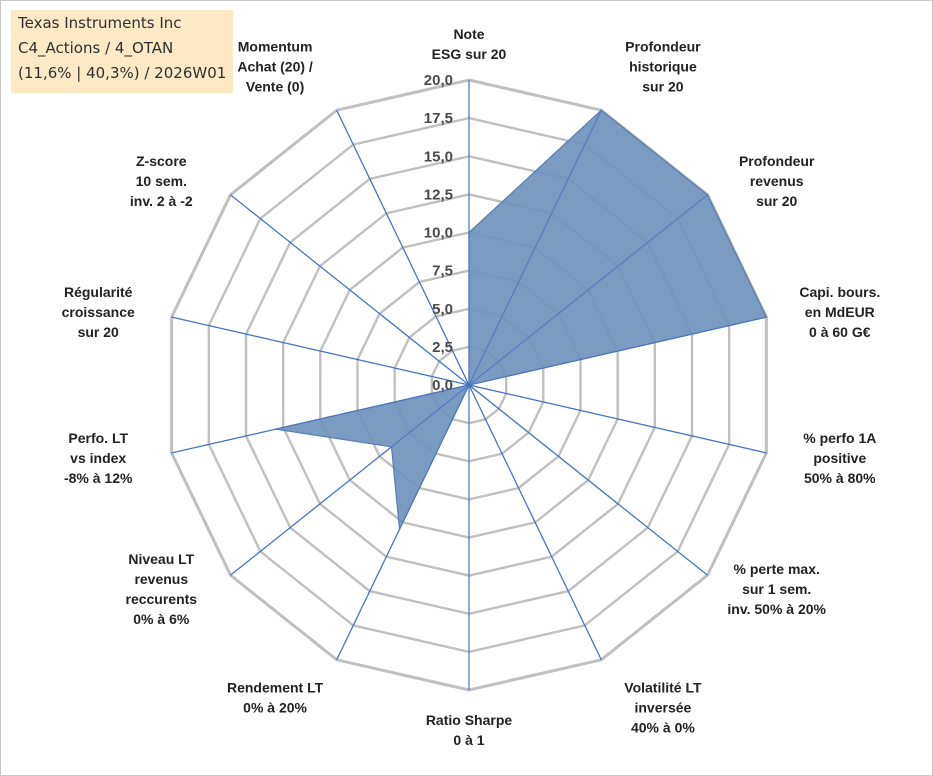  I want to click on axis-label-9-line-1: revenus, so click(161, 579).